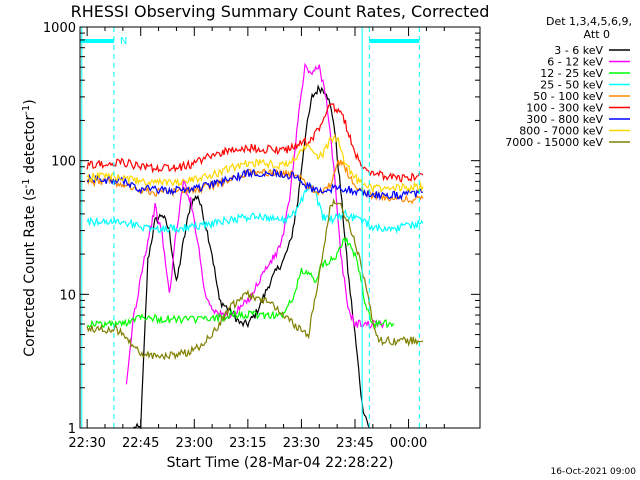 The image size is (640, 480). I want to click on y-axis-label: Corrected Count Rate (s-1 detector-1), so click(29, 227).